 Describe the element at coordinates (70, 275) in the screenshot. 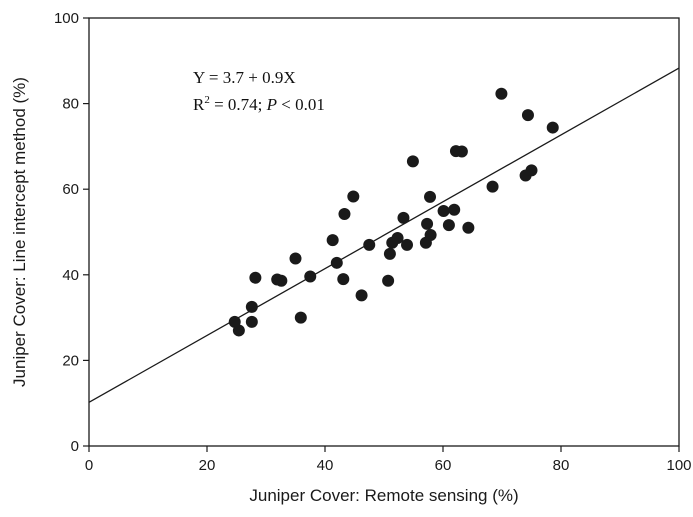

I see `y-tick-label: 40` at that location.